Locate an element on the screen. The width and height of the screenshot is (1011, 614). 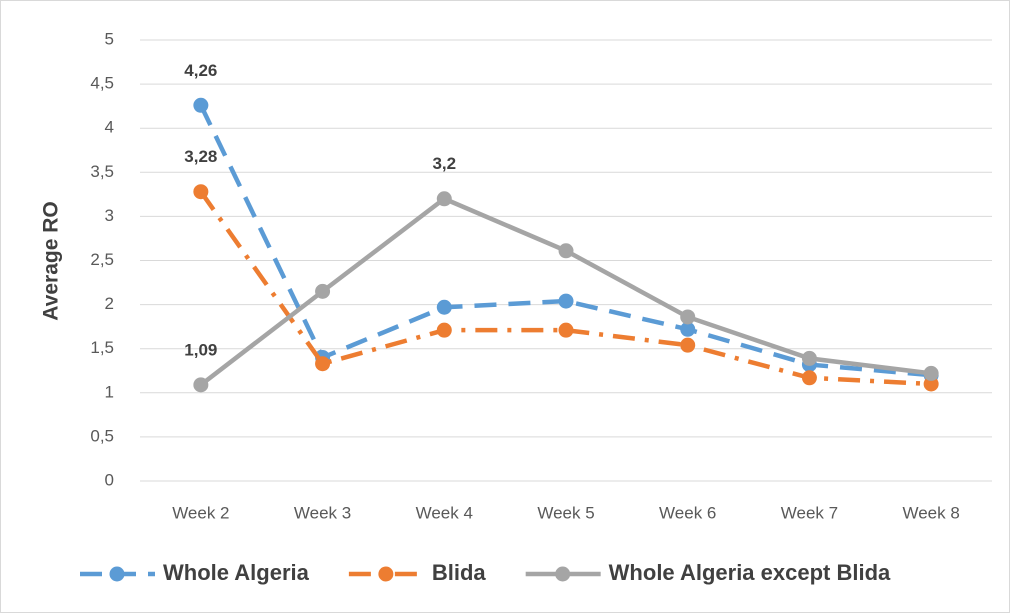
y-tick-label: 1 is located at coordinates (109, 391).